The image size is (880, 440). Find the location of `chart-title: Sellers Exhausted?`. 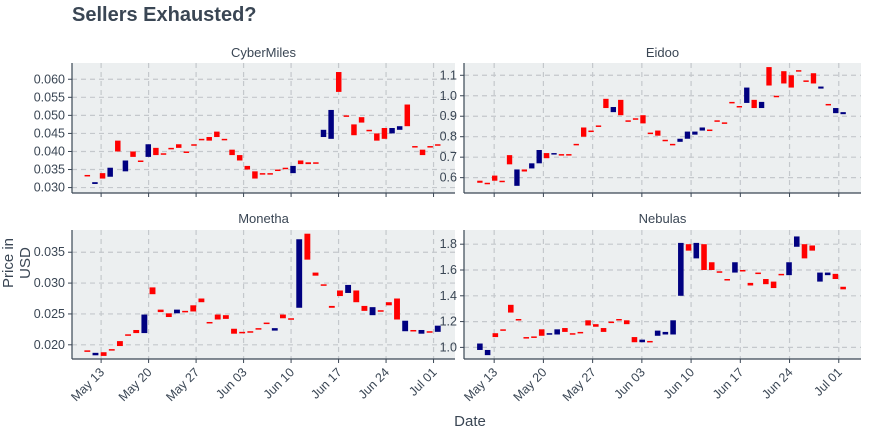

chart-title: Sellers Exhausted? is located at coordinates (164, 15).